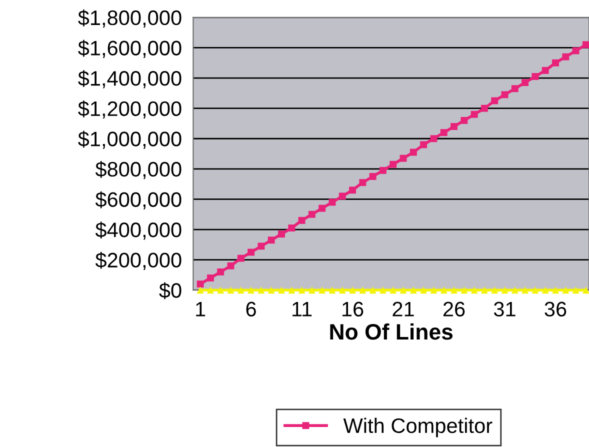 The image size is (589, 447). Describe the element at coordinates (201, 309) in the screenshot. I see `x-tick-label: 1` at that location.